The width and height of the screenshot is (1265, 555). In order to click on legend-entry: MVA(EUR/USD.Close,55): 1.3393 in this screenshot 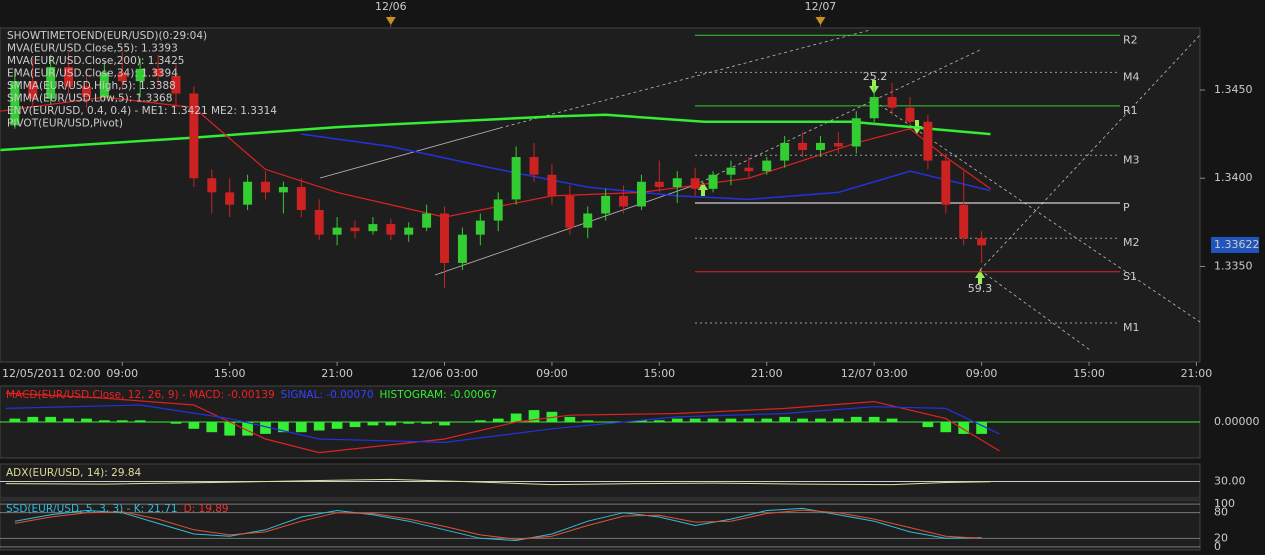, I will do `click(92, 49)`.